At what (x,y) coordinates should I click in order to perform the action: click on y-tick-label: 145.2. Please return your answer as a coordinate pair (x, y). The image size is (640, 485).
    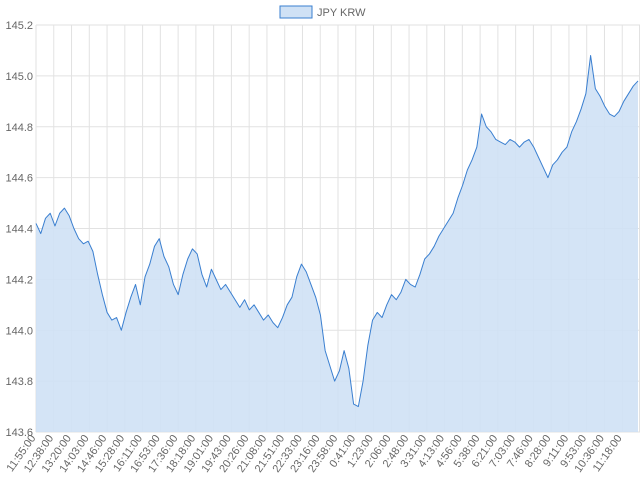
    Looking at the image, I should click on (19, 26).